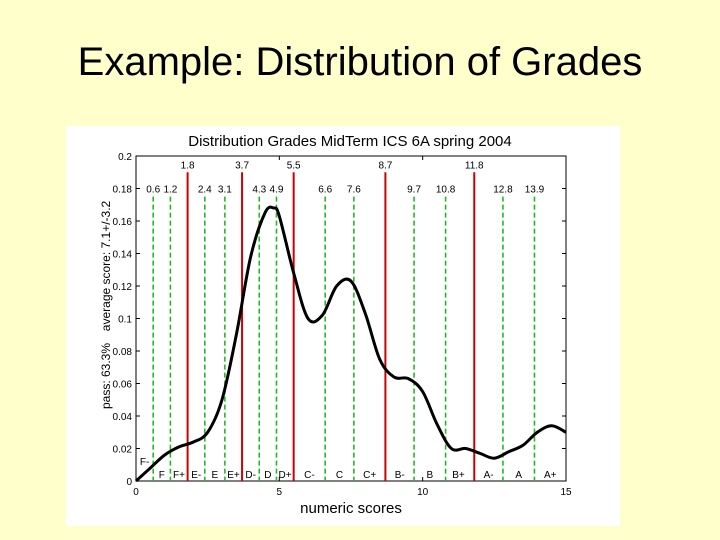 The width and height of the screenshot is (720, 540). Describe the element at coordinates (369, 475) in the screenshot. I see `grade-label: C+` at that location.